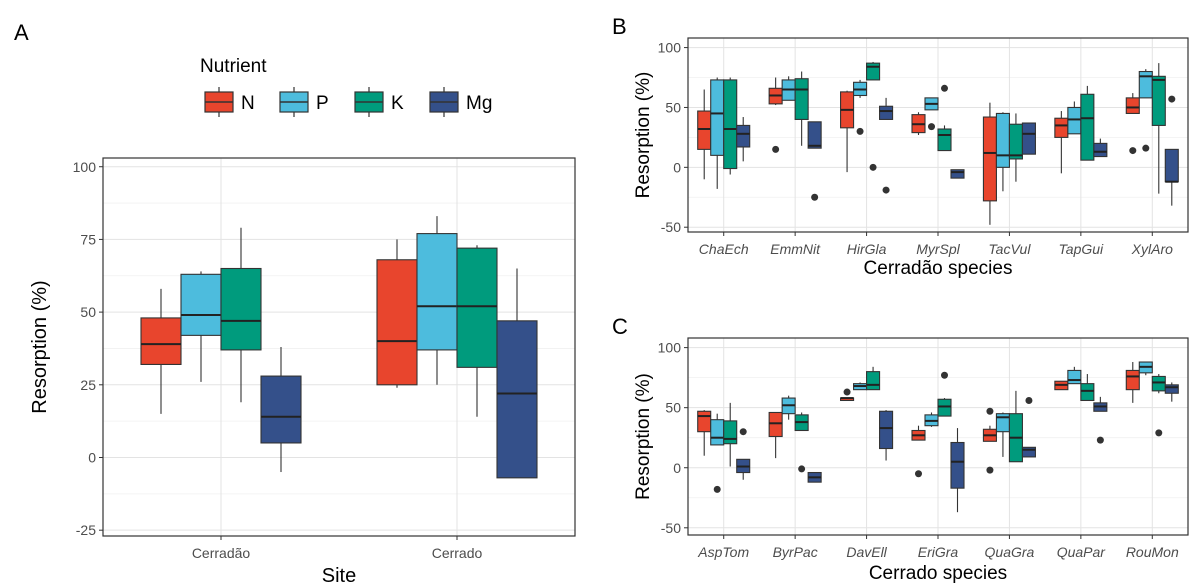 This screenshot has width=1190, height=587. Describe the element at coordinates (1002, 140) in the screenshot. I see `panel-b-tacvul-p-box` at that location.